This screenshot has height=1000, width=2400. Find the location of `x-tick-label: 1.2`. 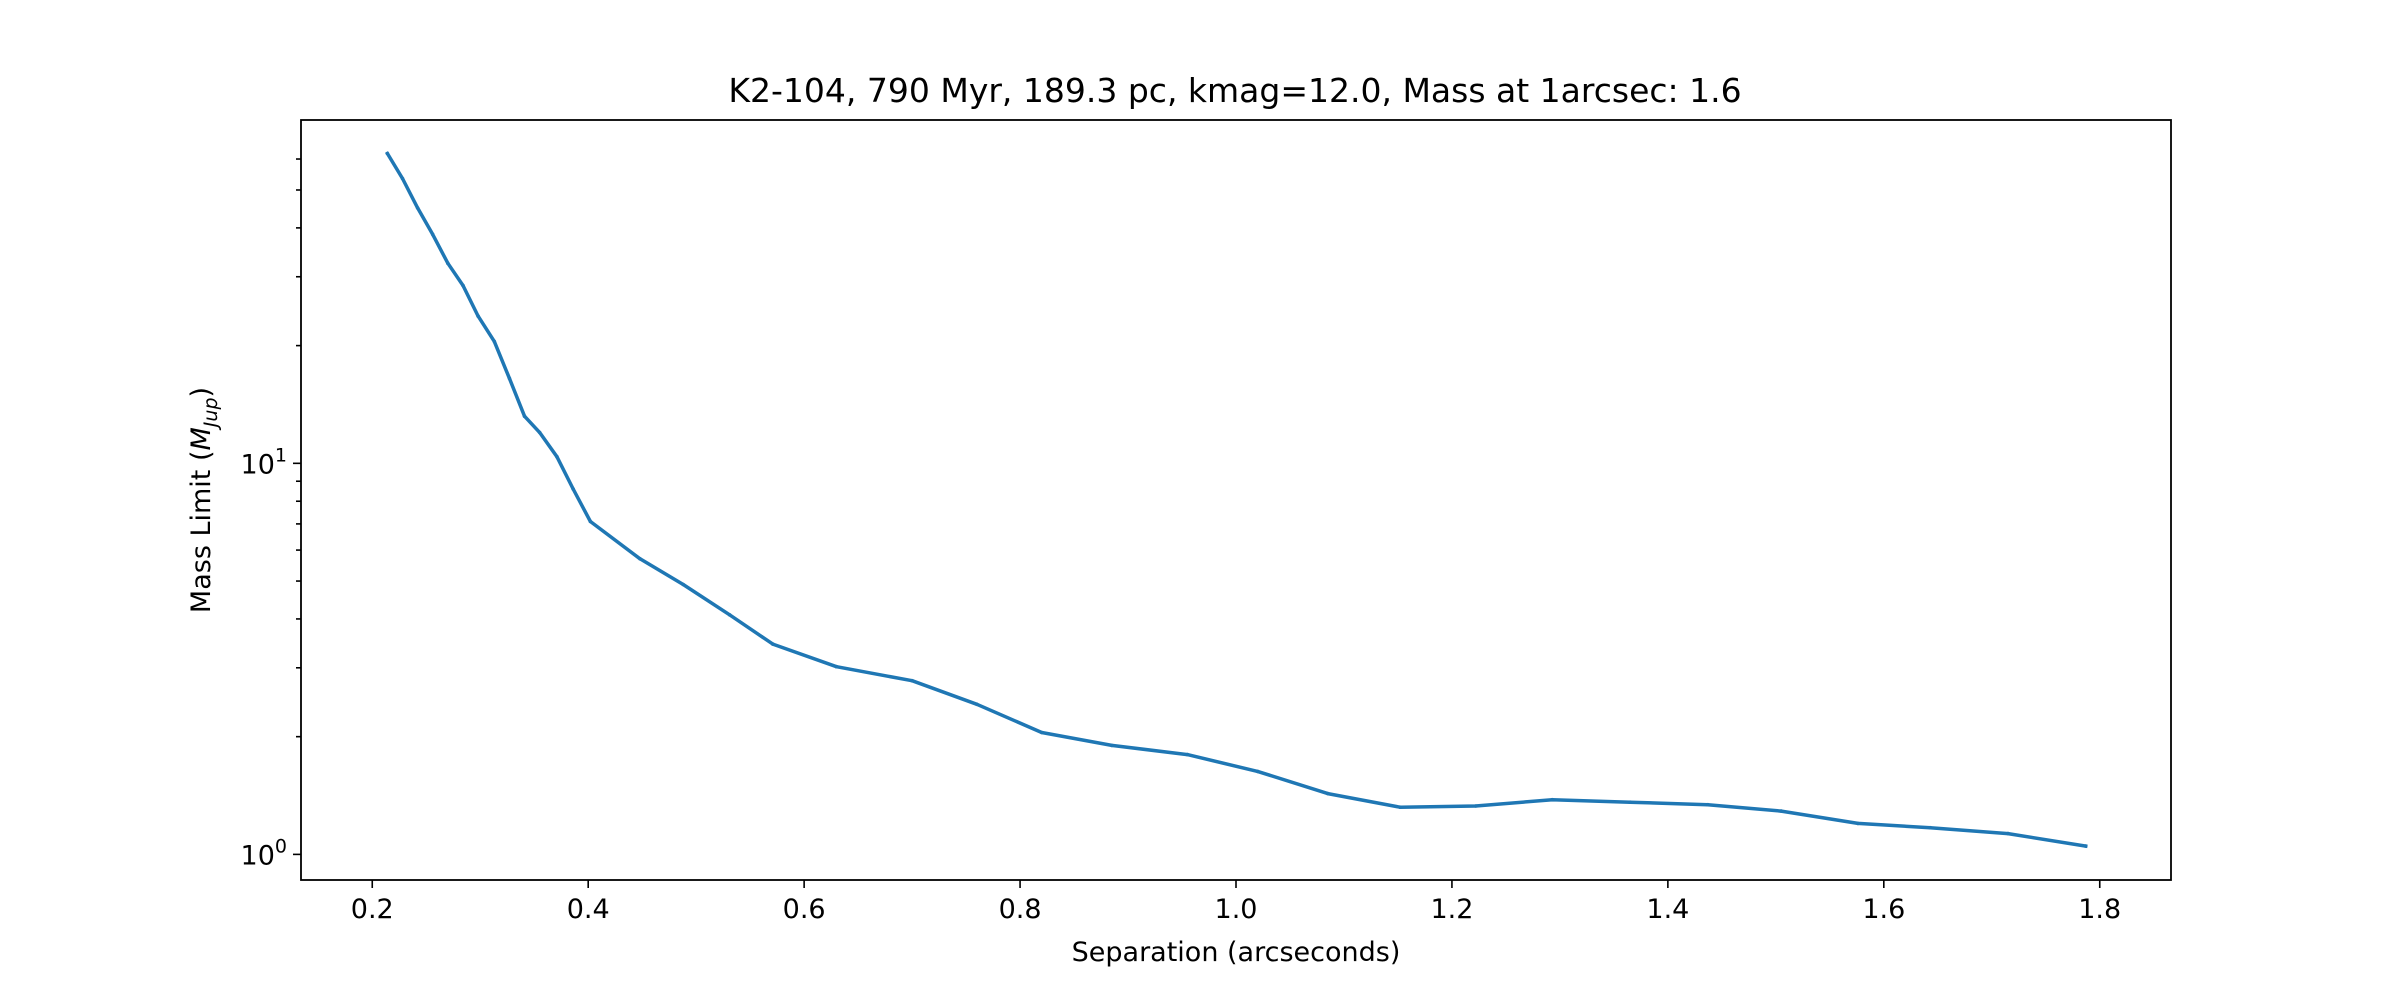

x-tick-label: 1.2 is located at coordinates (1451, 909).